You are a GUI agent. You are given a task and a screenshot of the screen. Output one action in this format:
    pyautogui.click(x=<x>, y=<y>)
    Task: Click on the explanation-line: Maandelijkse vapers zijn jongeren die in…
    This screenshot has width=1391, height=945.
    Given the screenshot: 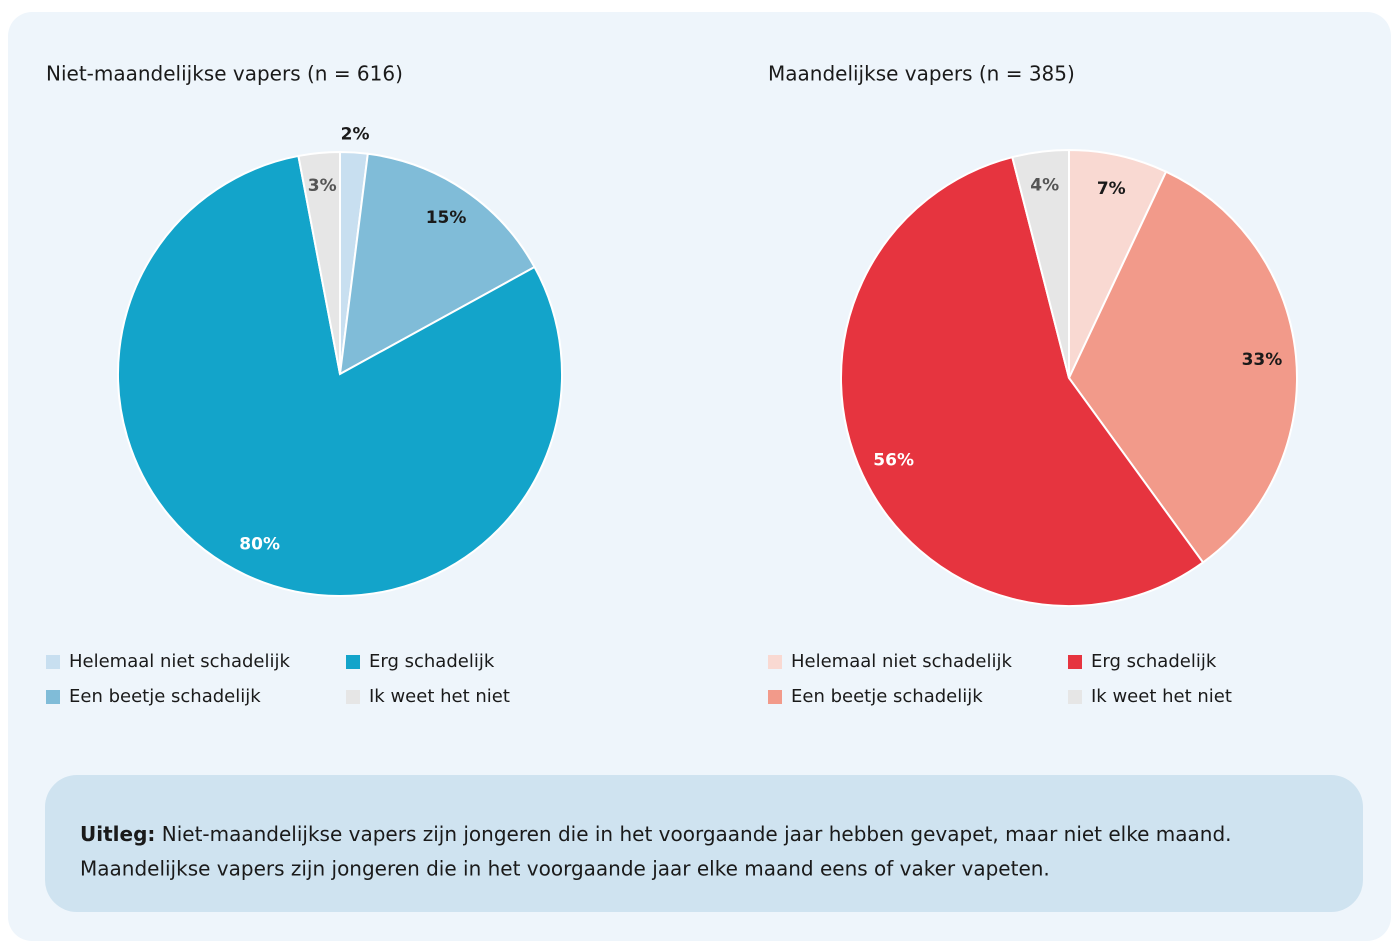 What is the action you would take?
    pyautogui.click(x=565, y=869)
    